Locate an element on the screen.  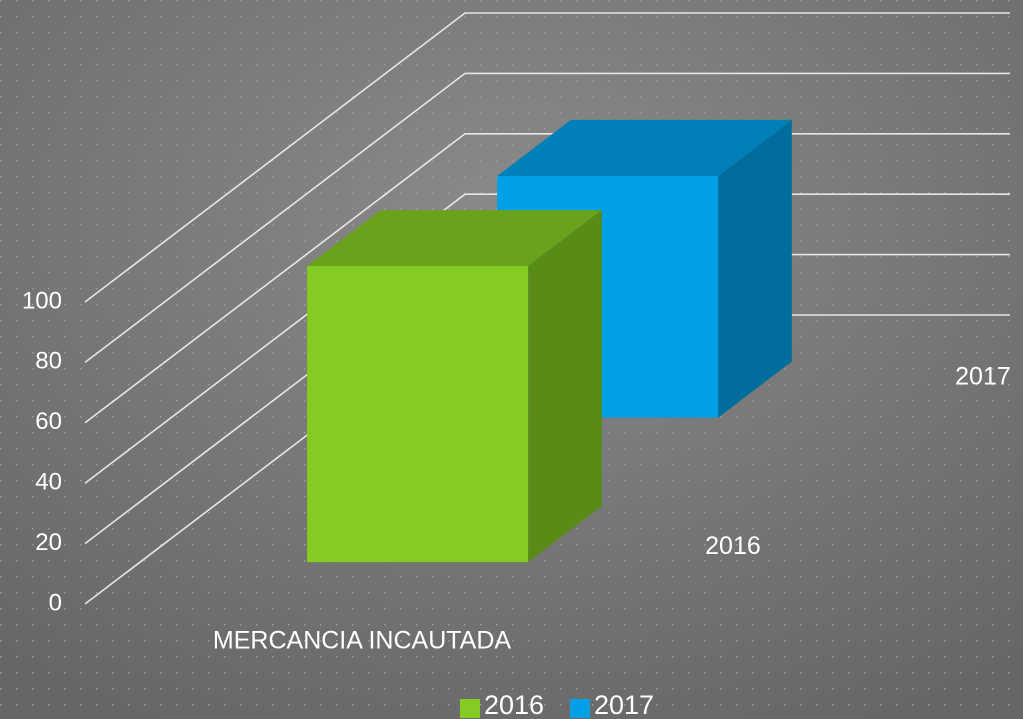
legend-label: 2017 is located at coordinates (624, 704).